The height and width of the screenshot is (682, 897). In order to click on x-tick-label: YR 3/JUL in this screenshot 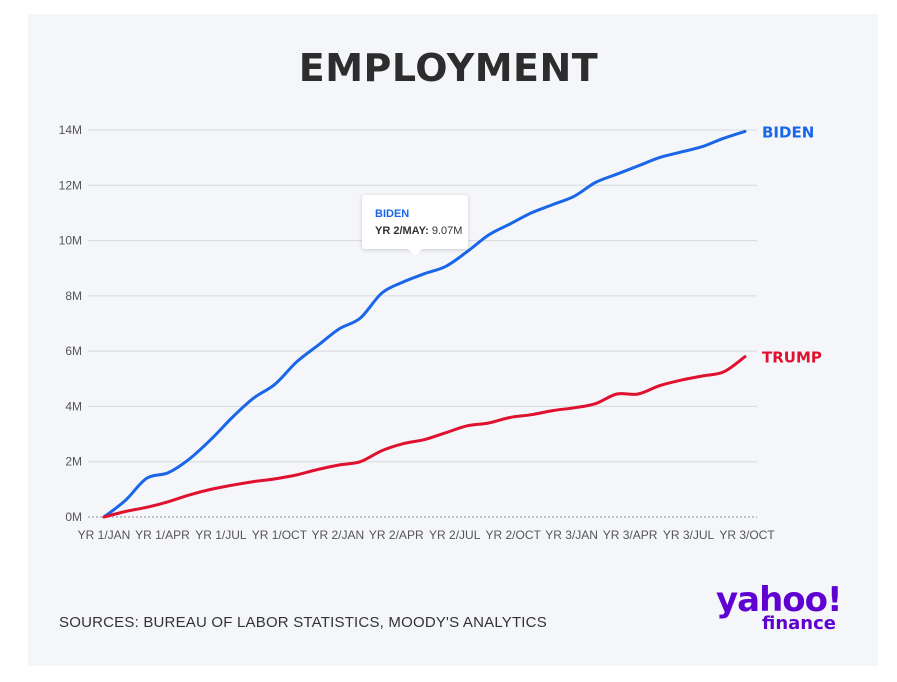, I will do `click(689, 535)`.